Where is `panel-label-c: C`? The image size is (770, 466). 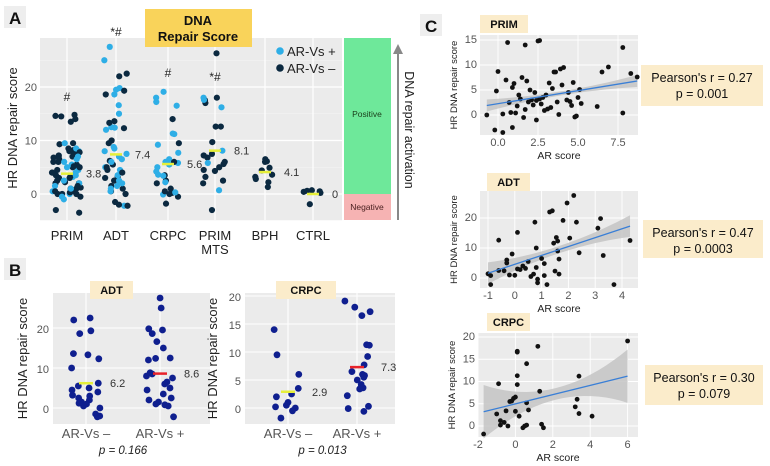 panel-label-c: C is located at coordinates (431, 26).